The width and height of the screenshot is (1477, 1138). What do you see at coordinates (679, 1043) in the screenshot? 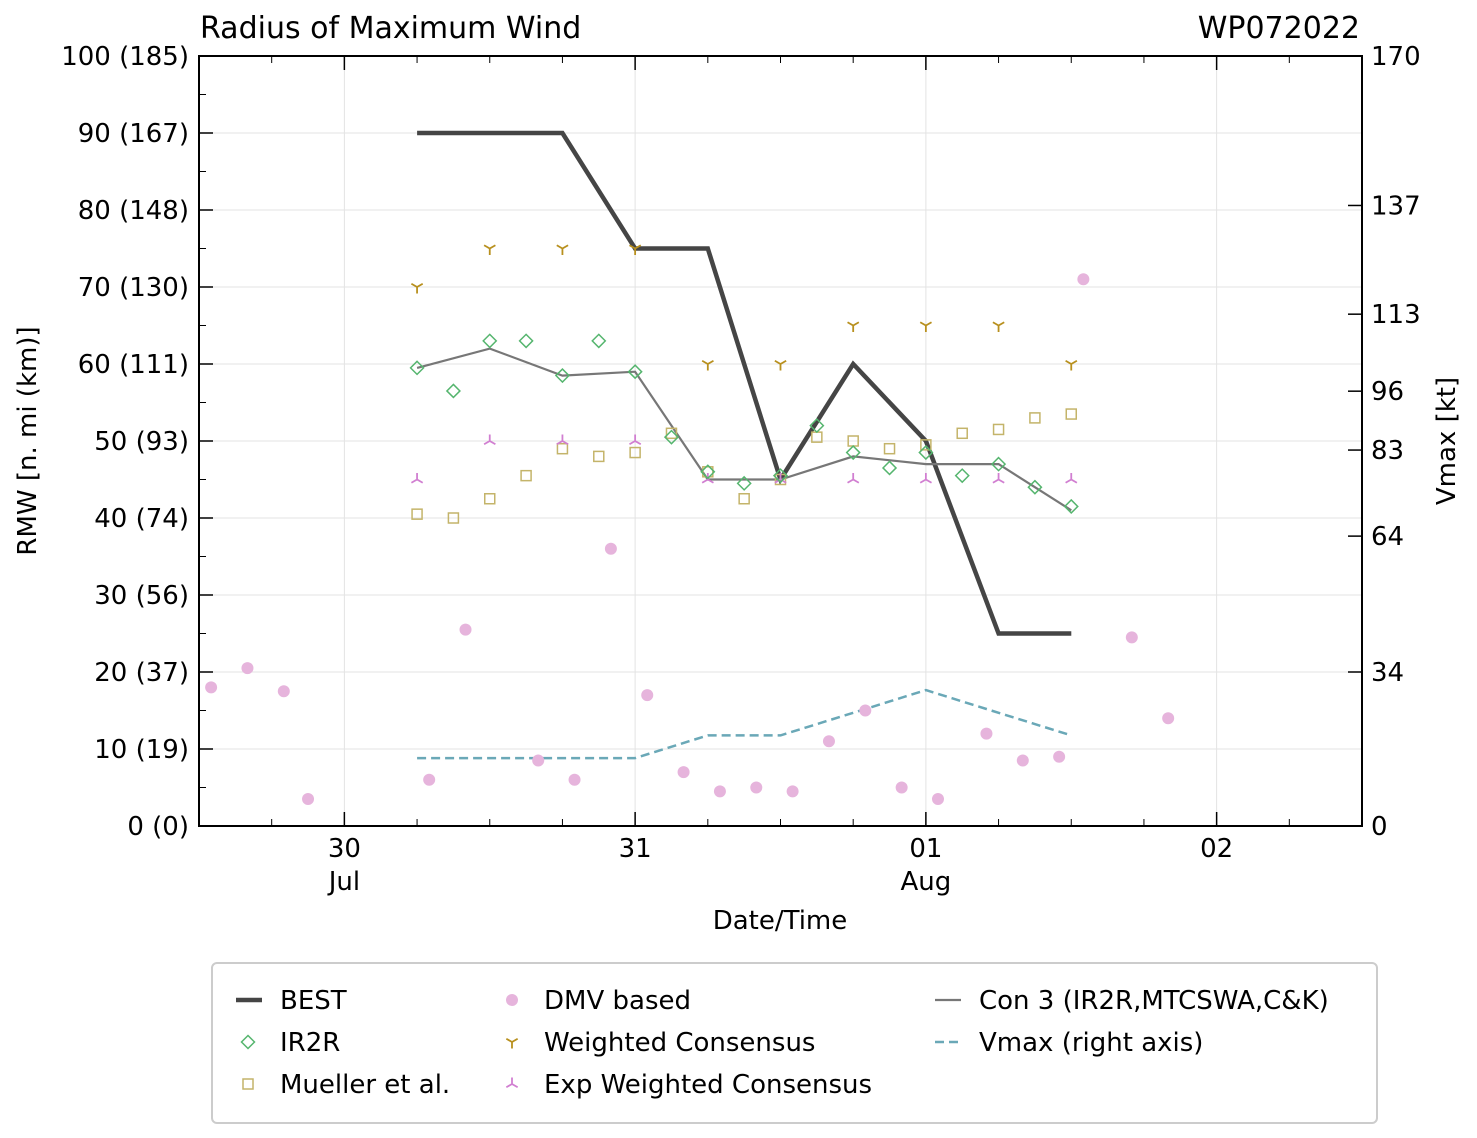
I see `legend-weighted-consensus-label: Weighted Consensus` at bounding box center [679, 1043].